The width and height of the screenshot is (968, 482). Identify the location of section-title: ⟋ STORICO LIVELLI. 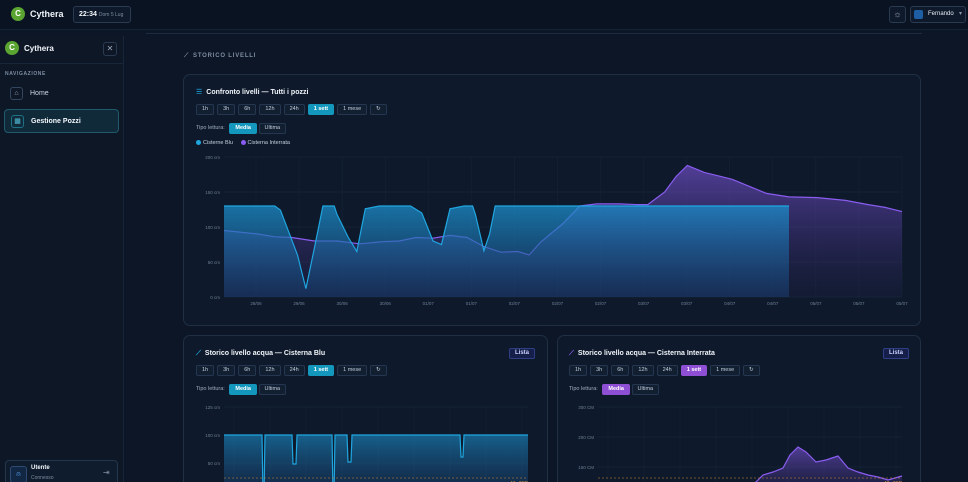
(220, 56).